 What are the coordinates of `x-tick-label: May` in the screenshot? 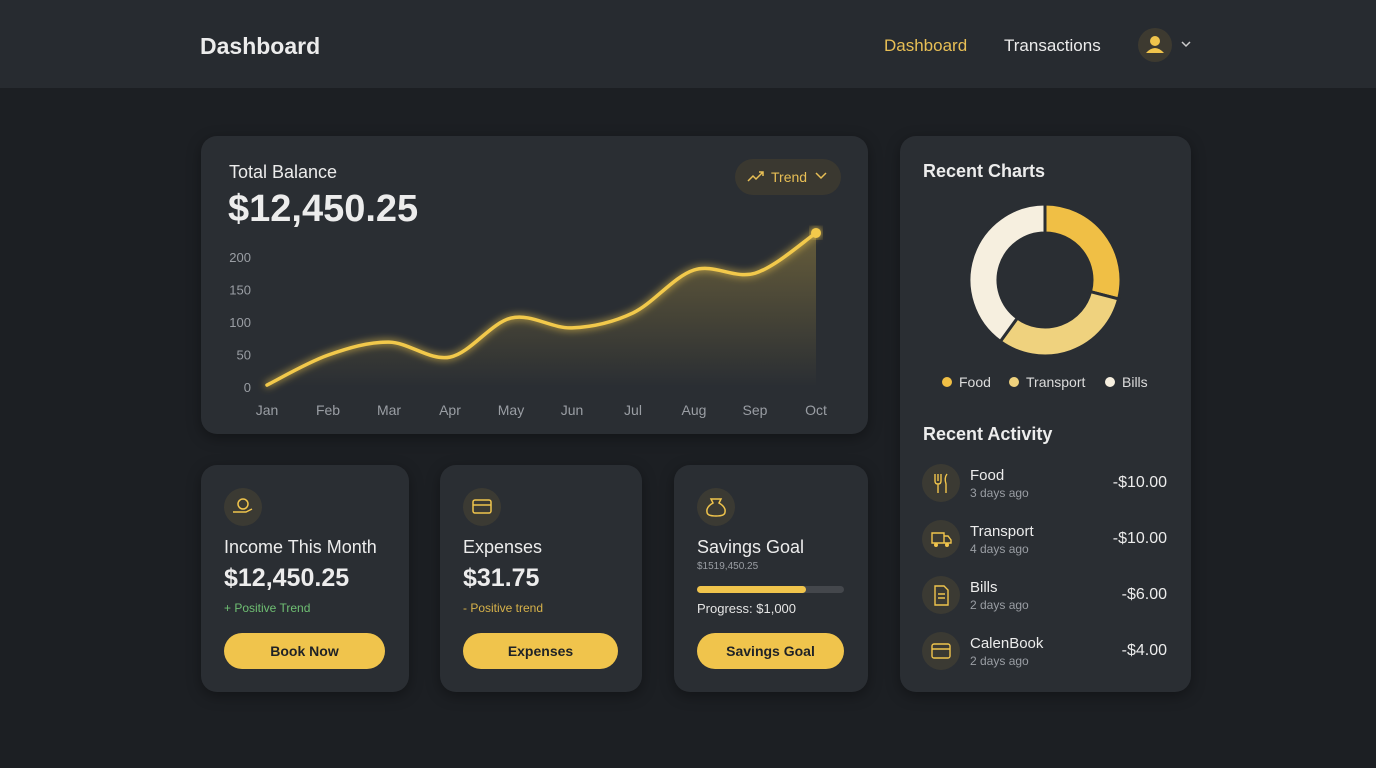 It's located at (511, 410).